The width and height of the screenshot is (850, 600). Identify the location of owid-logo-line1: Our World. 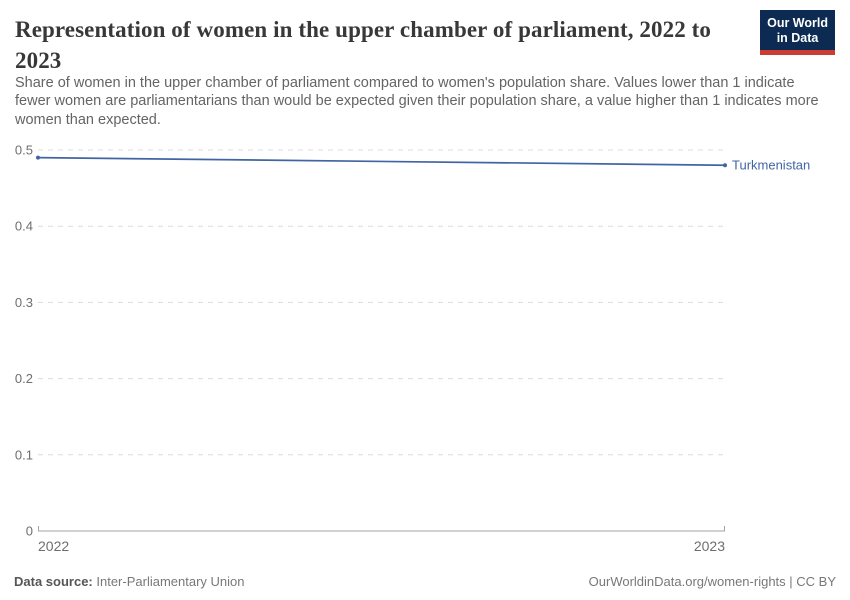
(797, 23).